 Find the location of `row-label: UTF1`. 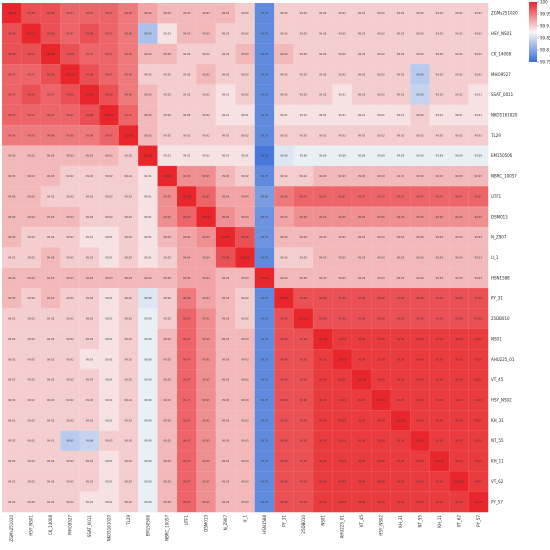

row-label: UTF1 is located at coordinates (496, 196).